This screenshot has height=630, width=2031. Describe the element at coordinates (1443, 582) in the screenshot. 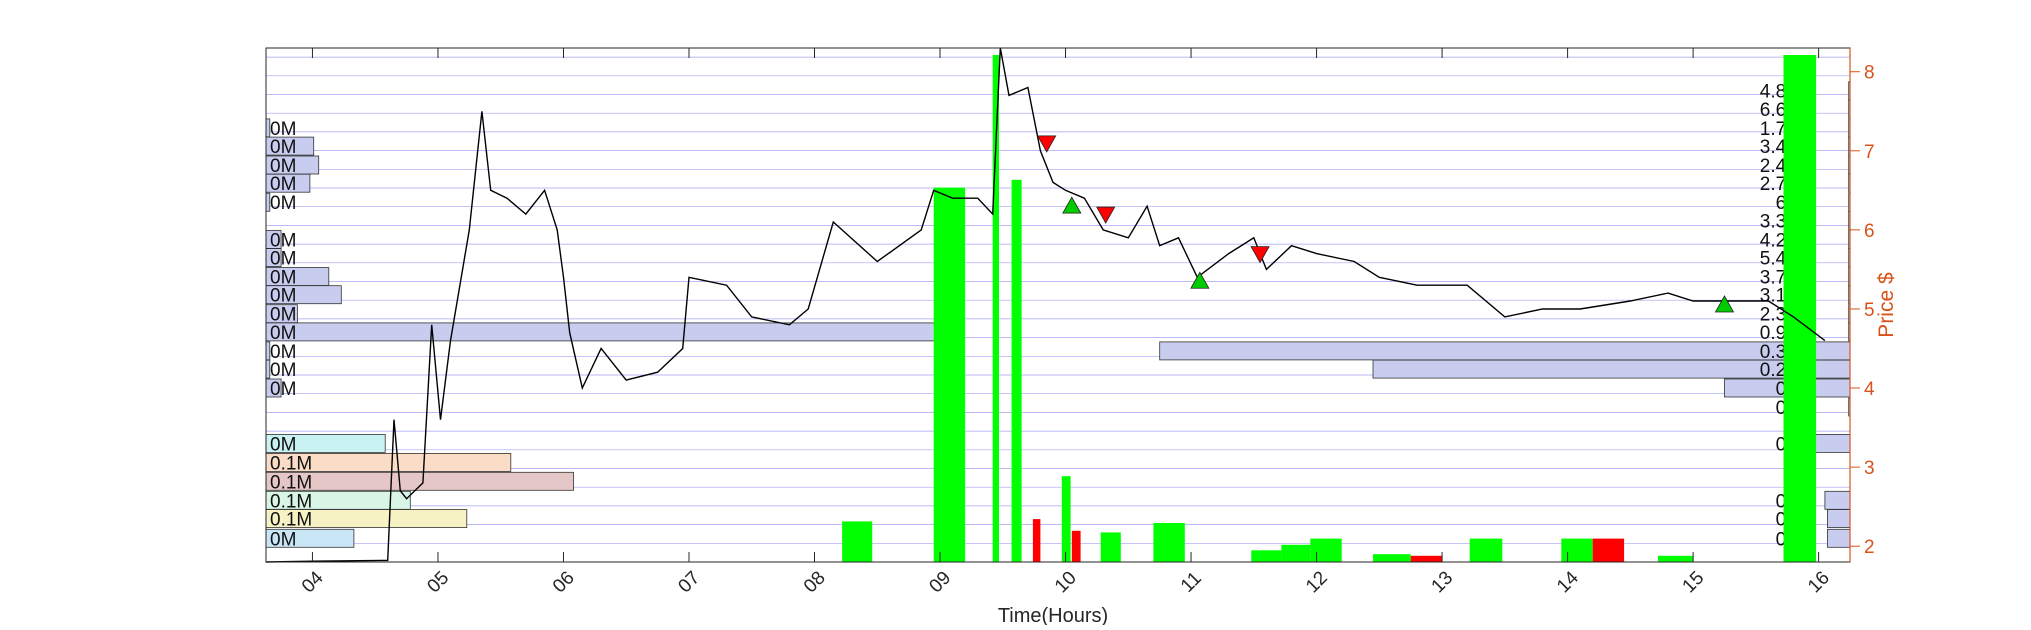

I see `x-tick-label: 13` at that location.